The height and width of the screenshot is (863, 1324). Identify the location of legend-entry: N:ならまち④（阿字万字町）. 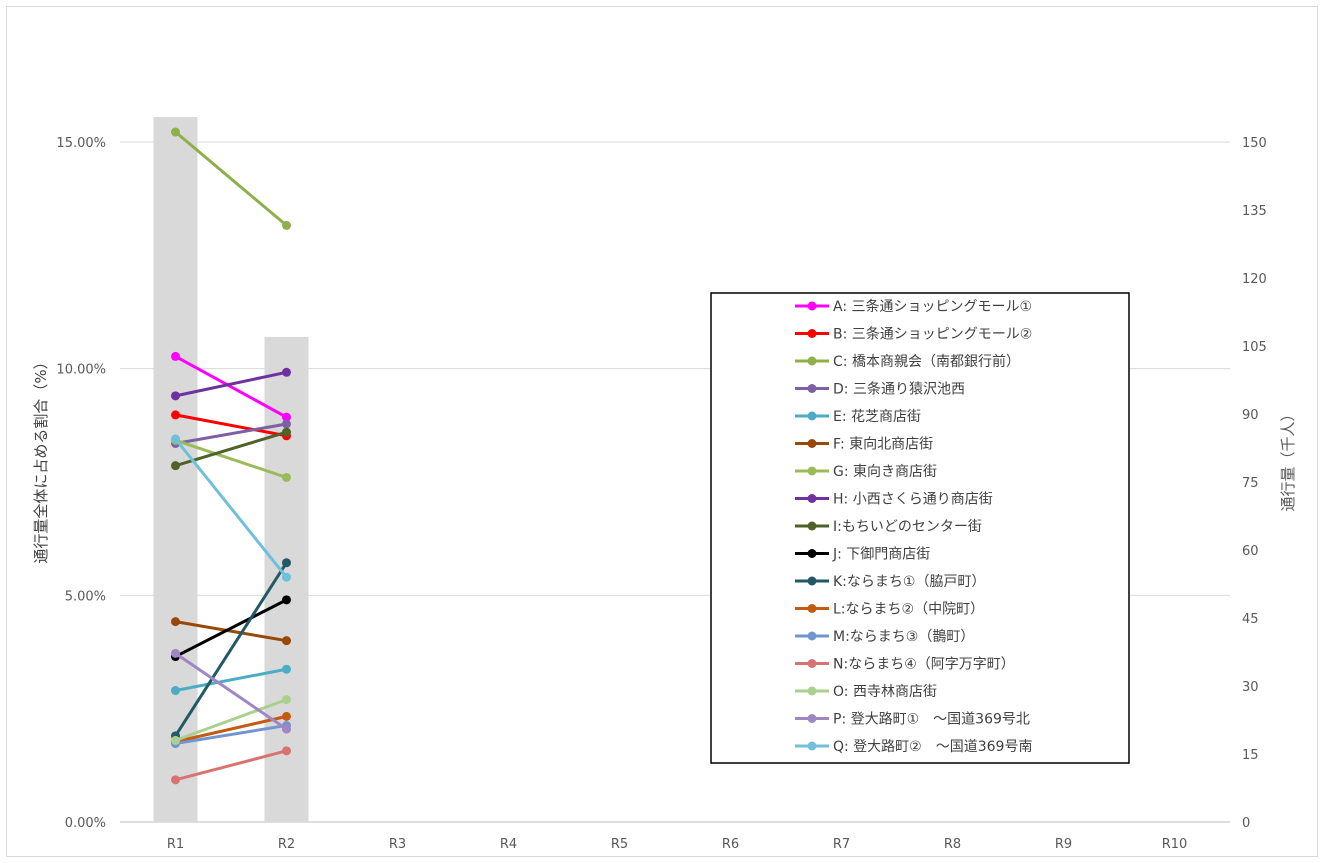
(924, 665).